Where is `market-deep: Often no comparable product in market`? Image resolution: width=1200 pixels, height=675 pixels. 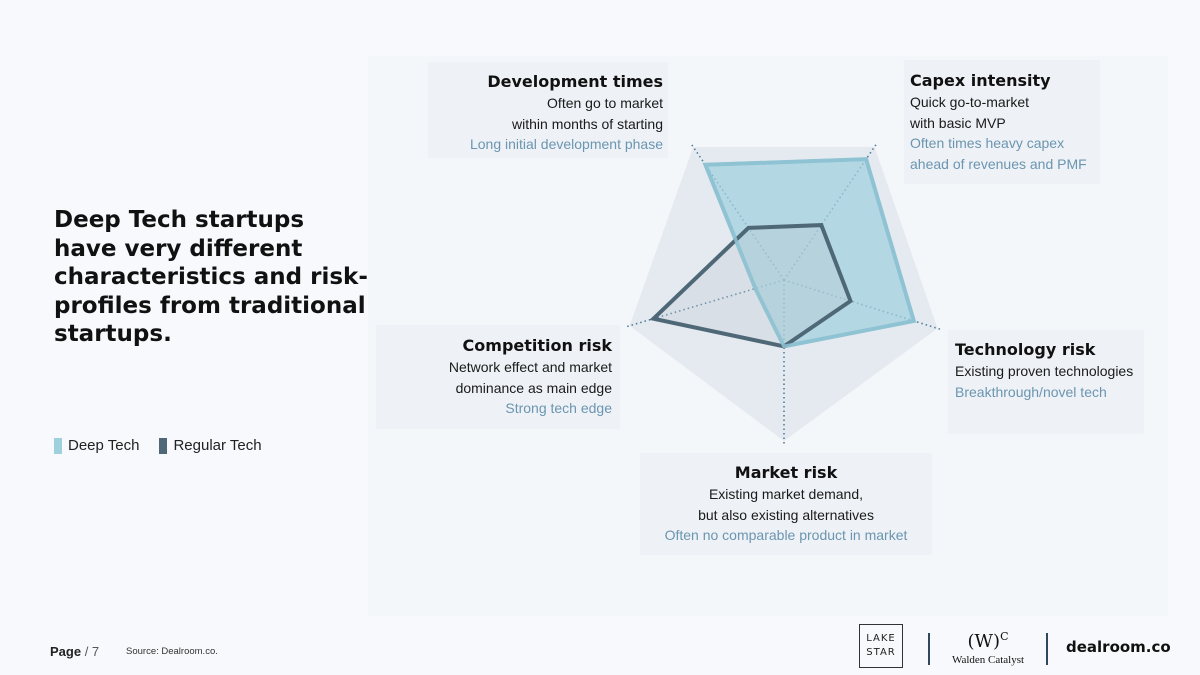 market-deep: Often no comparable product in market is located at coordinates (786, 535).